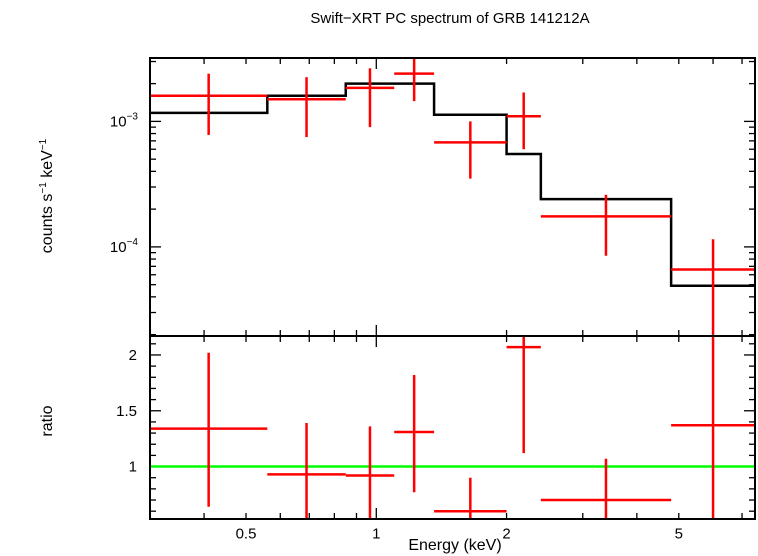  Describe the element at coordinates (133, 467) in the screenshot. I see `y-tick-label: 1` at that location.